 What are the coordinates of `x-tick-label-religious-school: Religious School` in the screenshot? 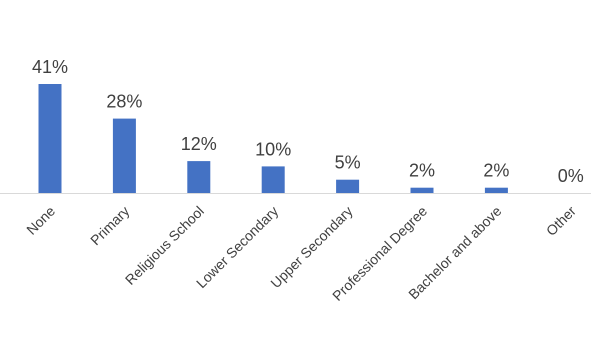 It's located at (164, 245).